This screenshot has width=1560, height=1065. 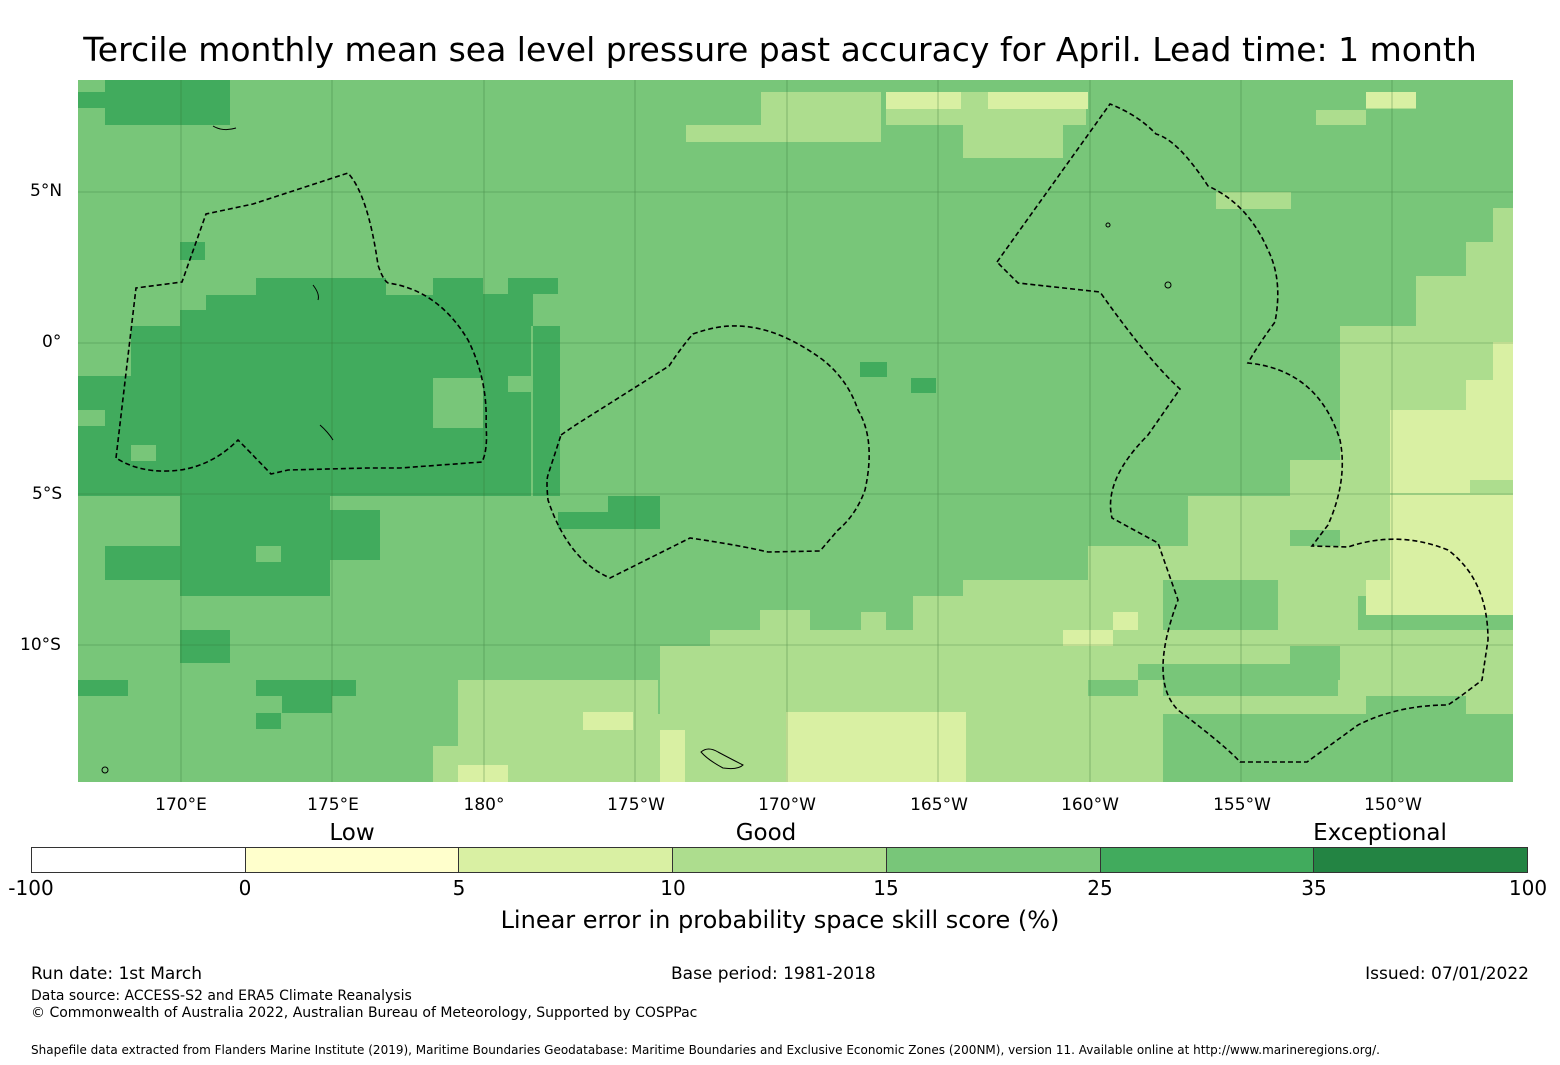 What do you see at coordinates (766, 833) in the screenshot?
I see `legend-category-good: Good` at bounding box center [766, 833].